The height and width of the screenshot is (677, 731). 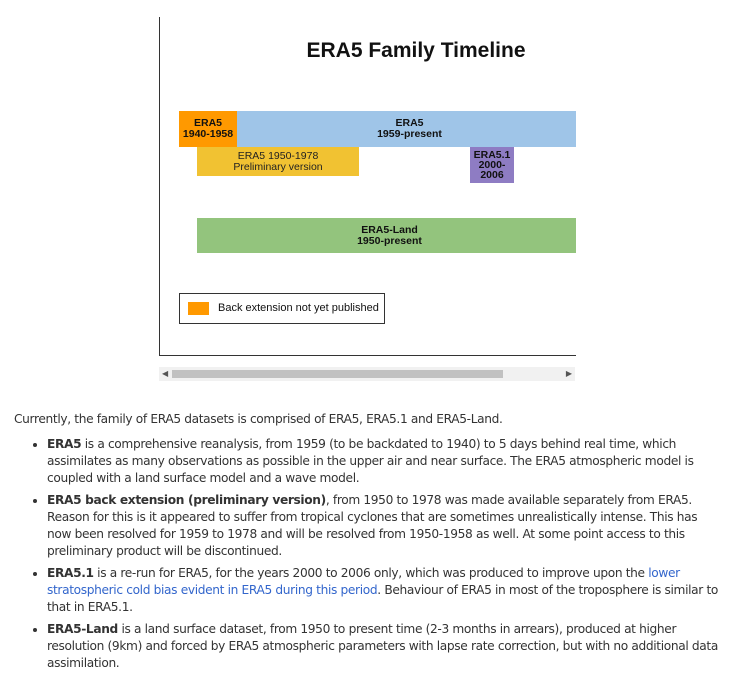 What do you see at coordinates (389, 229) in the screenshot?
I see `bar-label: ERA5-Land` at bounding box center [389, 229].